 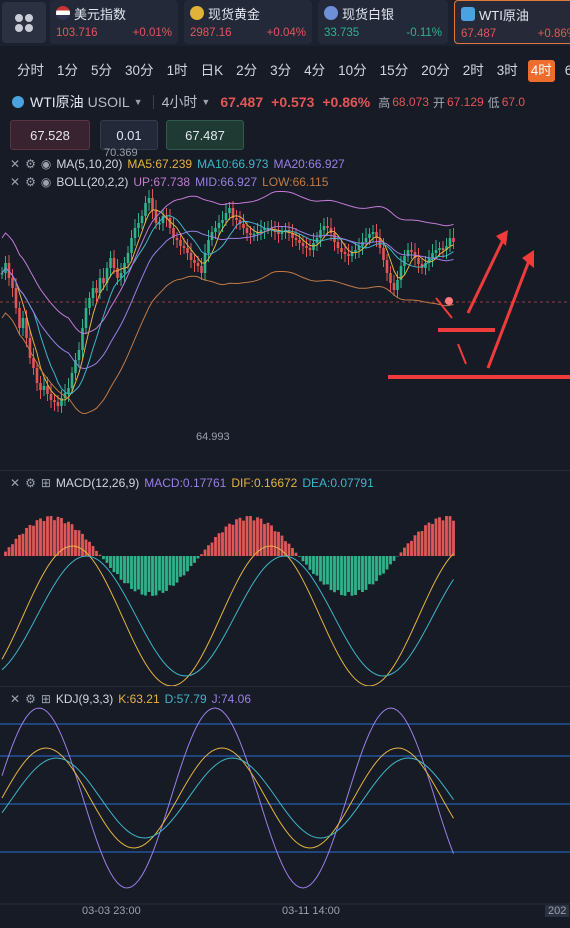 I want to click on bid-price-box: 67.528, so click(x=50, y=135).